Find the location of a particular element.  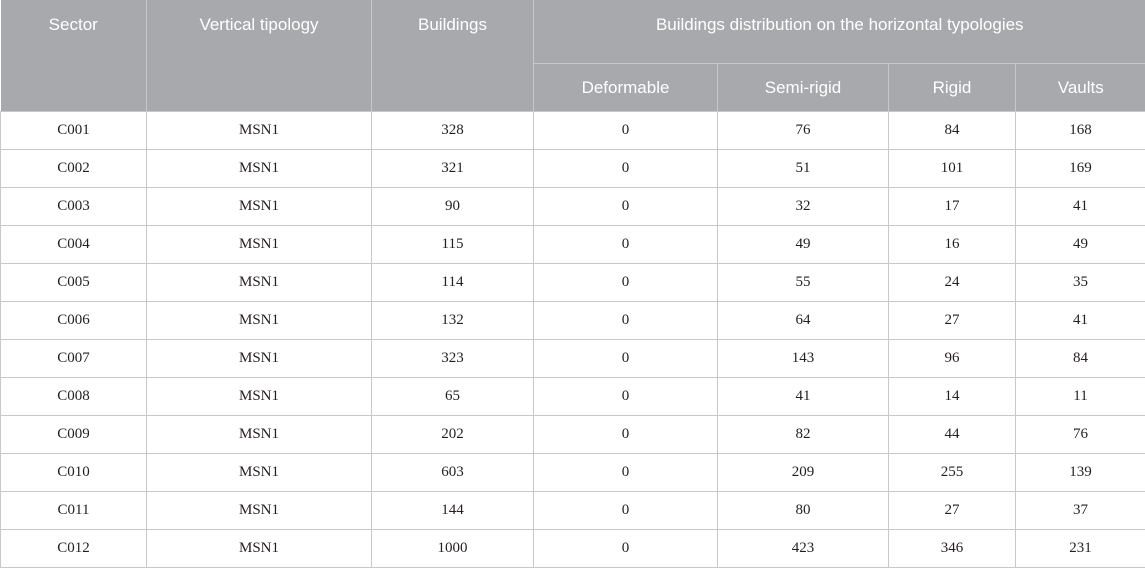

cell-vaults: 231 is located at coordinates (1080, 549).